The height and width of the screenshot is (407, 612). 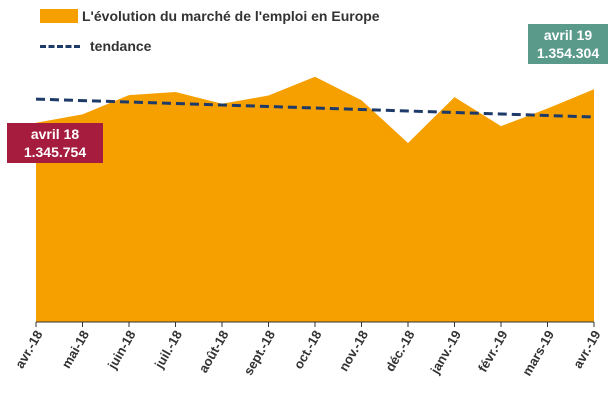 What do you see at coordinates (587, 349) in the screenshot?
I see `x-tick-label: avr.-19` at bounding box center [587, 349].